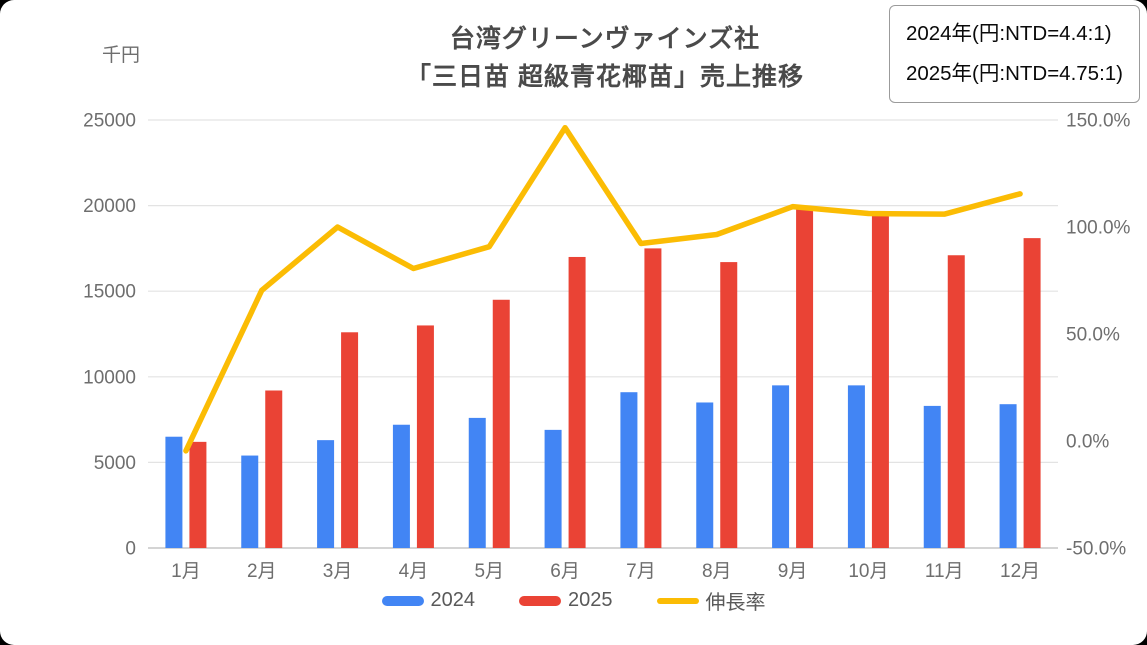 Image resolution: width=1147 pixels, height=645 pixels. What do you see at coordinates (121, 55) in the screenshot?
I see `left-axis-unit-label: 千円` at bounding box center [121, 55].